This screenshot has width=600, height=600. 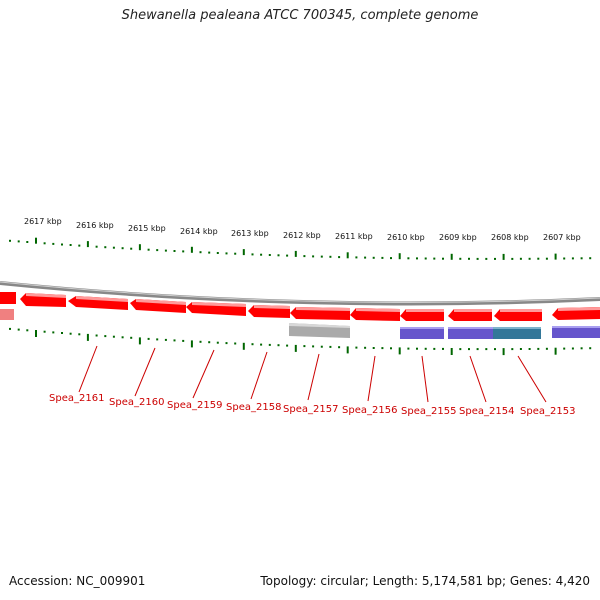 I want to click on gene-label: Spea_2160, so click(x=136, y=402).